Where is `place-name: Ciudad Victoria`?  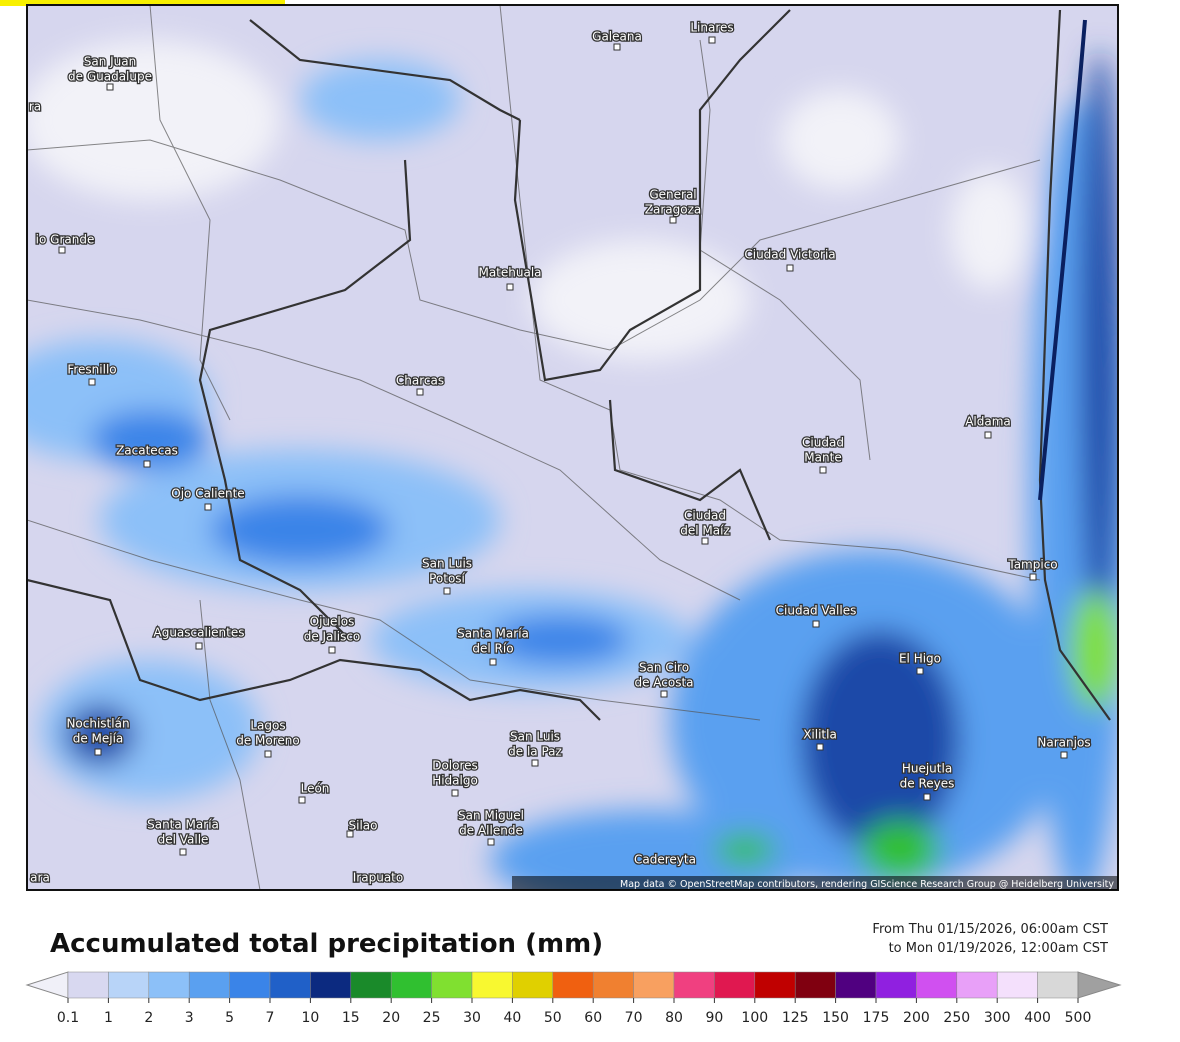
place-name: Ciudad Victoria is located at coordinates (789, 255).